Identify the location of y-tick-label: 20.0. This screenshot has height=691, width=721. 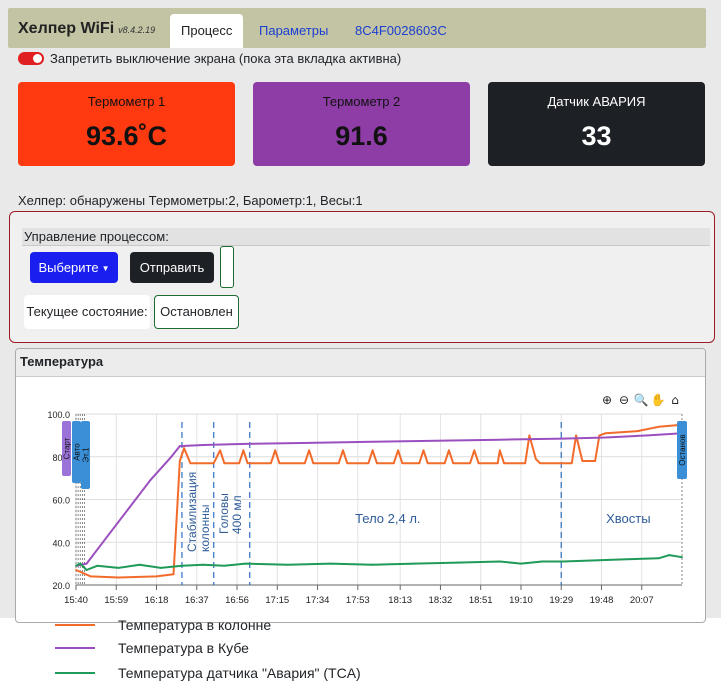
(61, 586).